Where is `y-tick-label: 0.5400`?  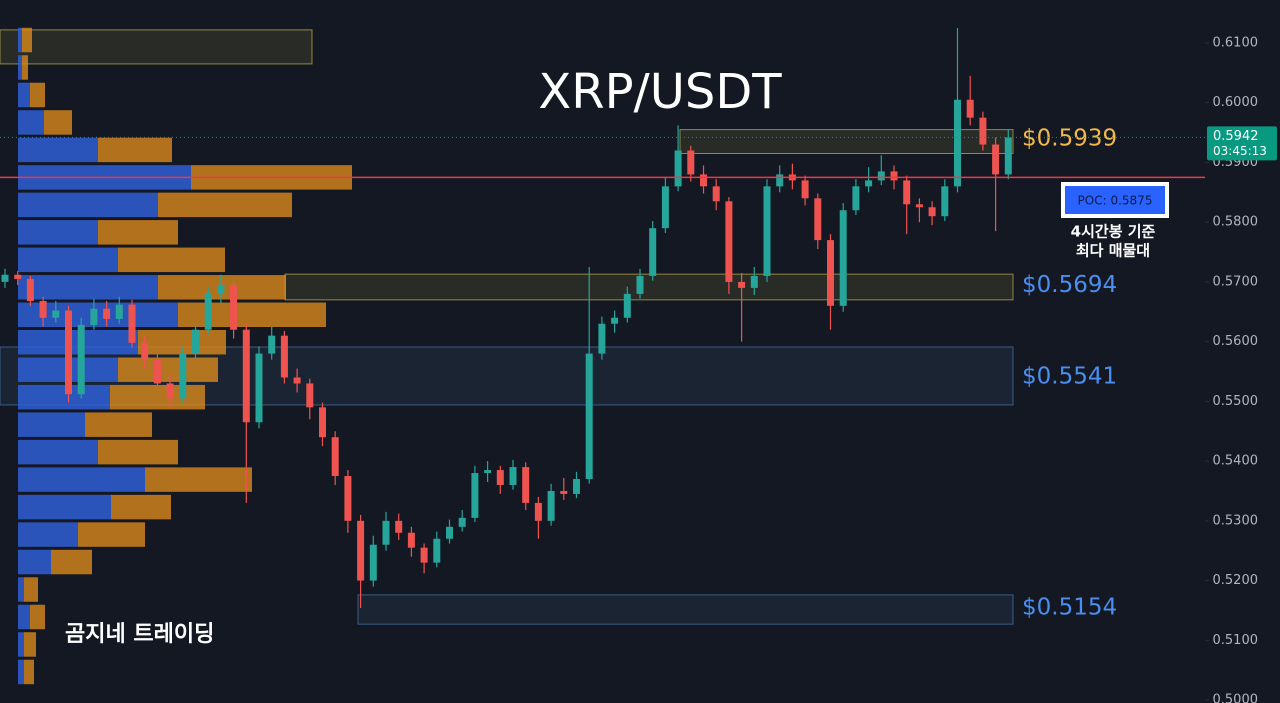
y-tick-label: 0.5400 is located at coordinates (1236, 461).